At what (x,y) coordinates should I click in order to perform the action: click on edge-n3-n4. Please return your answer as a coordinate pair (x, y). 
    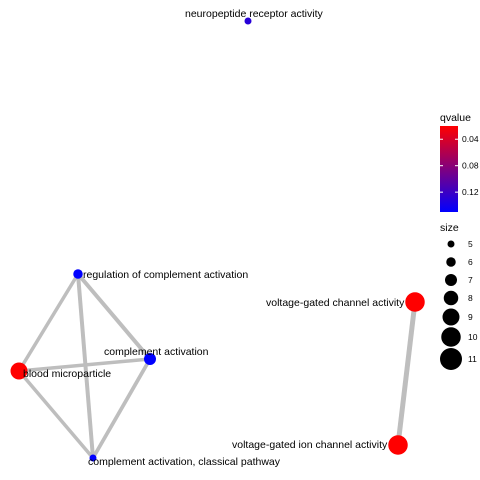
    Looking at the image, I should click on (84, 365).